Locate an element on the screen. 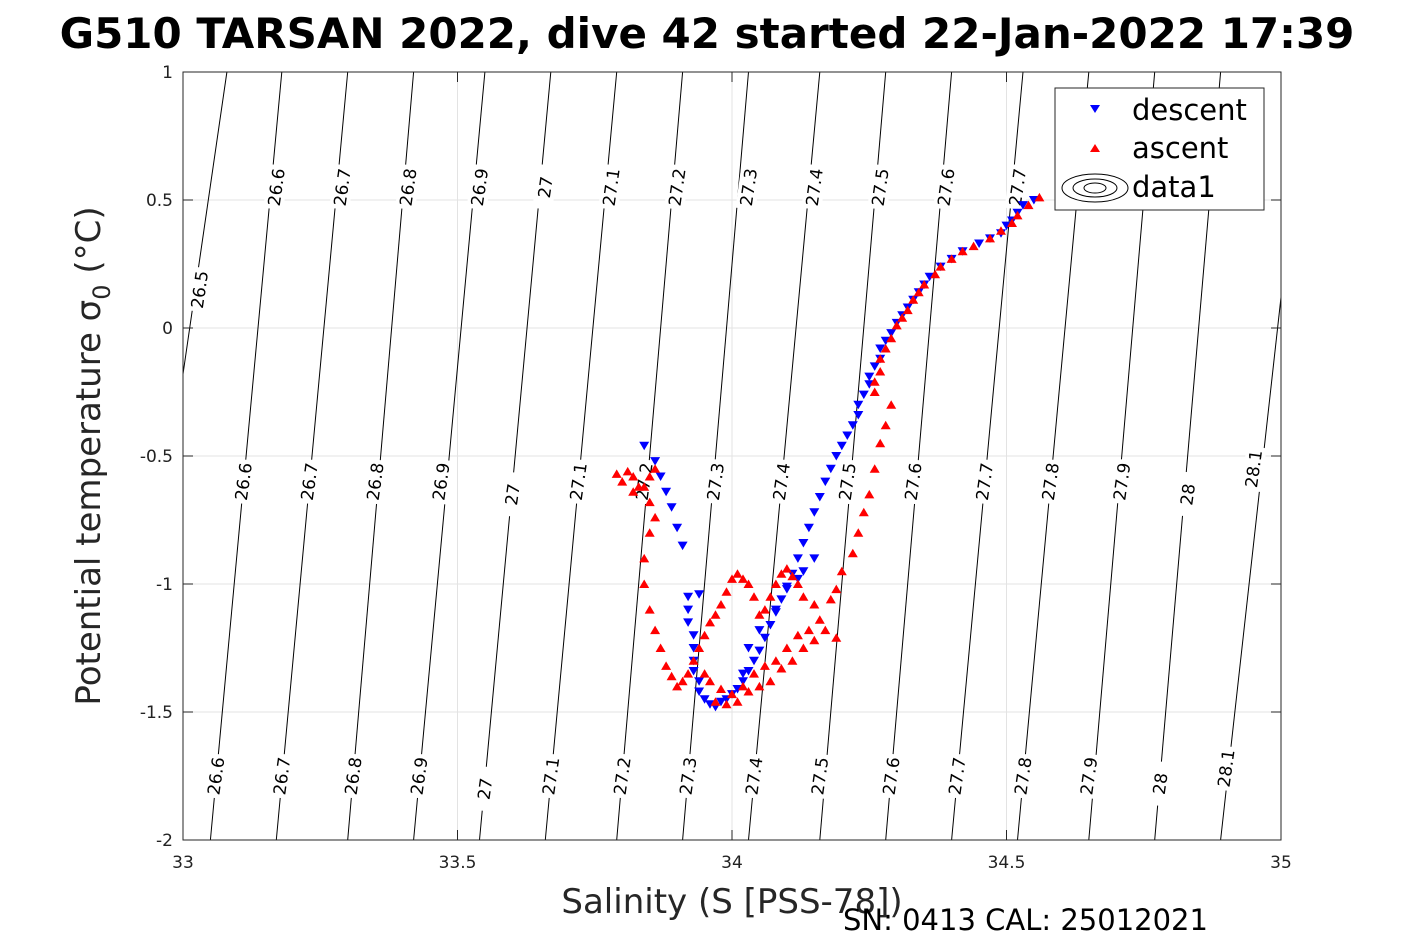 This screenshot has width=1417, height=945. legend-ascent-marker is located at coordinates (1095, 148).